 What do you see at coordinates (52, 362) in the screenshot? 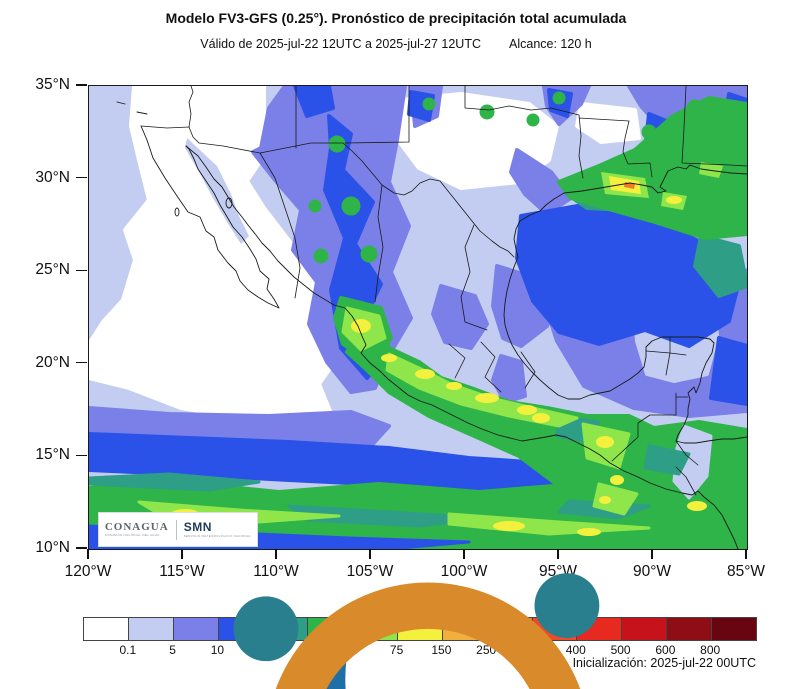
I see `lat-label: 20°N` at bounding box center [52, 362].